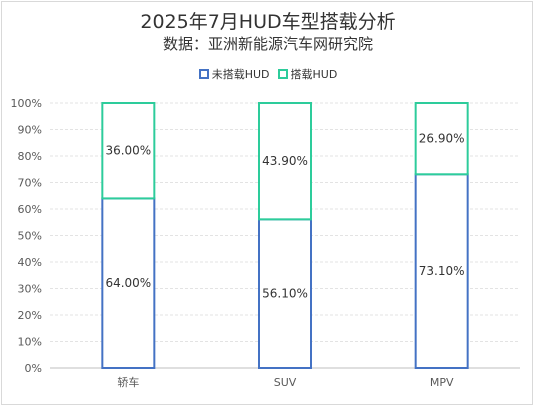  I want to click on y-tick-label: 70%, so click(30, 183).